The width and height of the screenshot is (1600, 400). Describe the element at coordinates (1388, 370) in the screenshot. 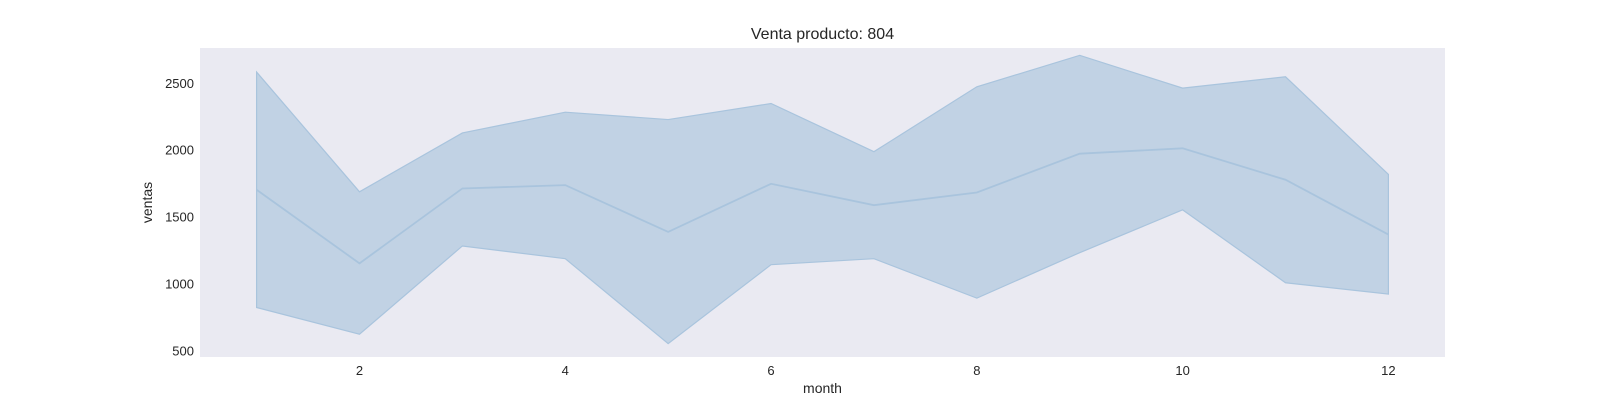

I see `x-tick-label: 12` at that location.